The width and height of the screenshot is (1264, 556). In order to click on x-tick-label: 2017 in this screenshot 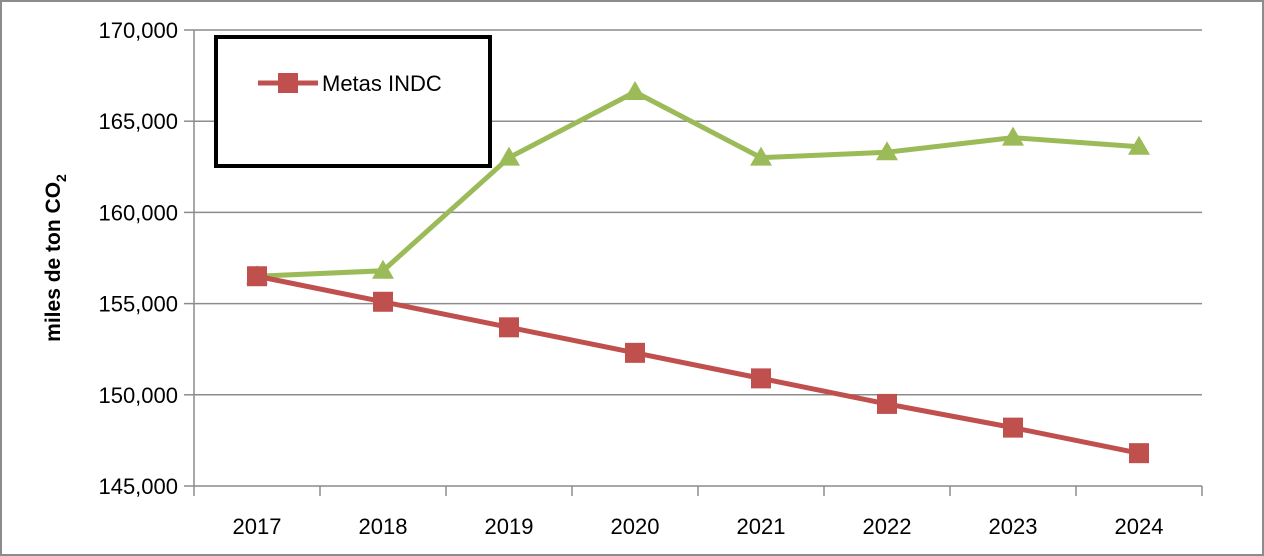, I will do `click(257, 526)`.